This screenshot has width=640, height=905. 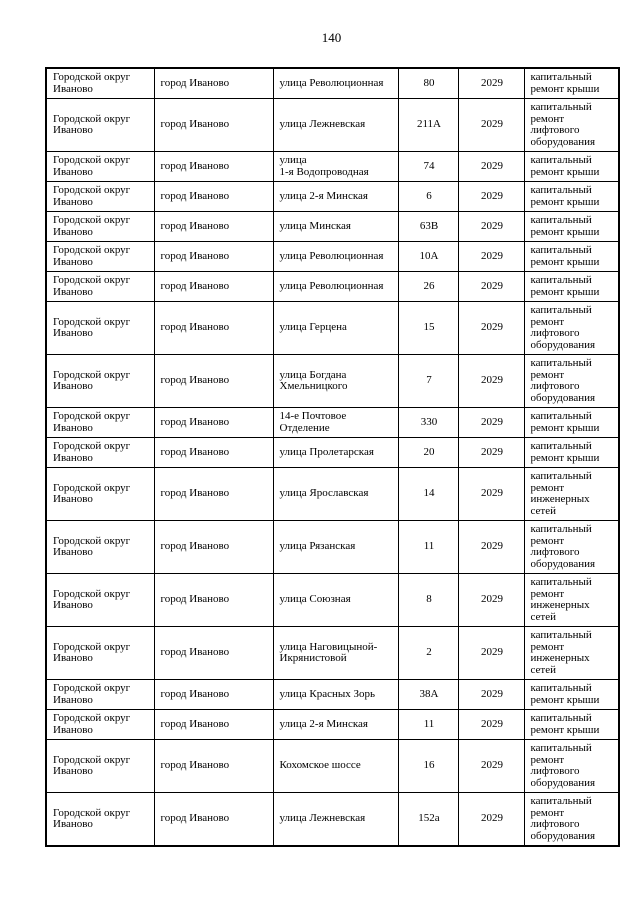 What do you see at coordinates (331, 37) in the screenshot?
I see `page-number: 140` at bounding box center [331, 37].